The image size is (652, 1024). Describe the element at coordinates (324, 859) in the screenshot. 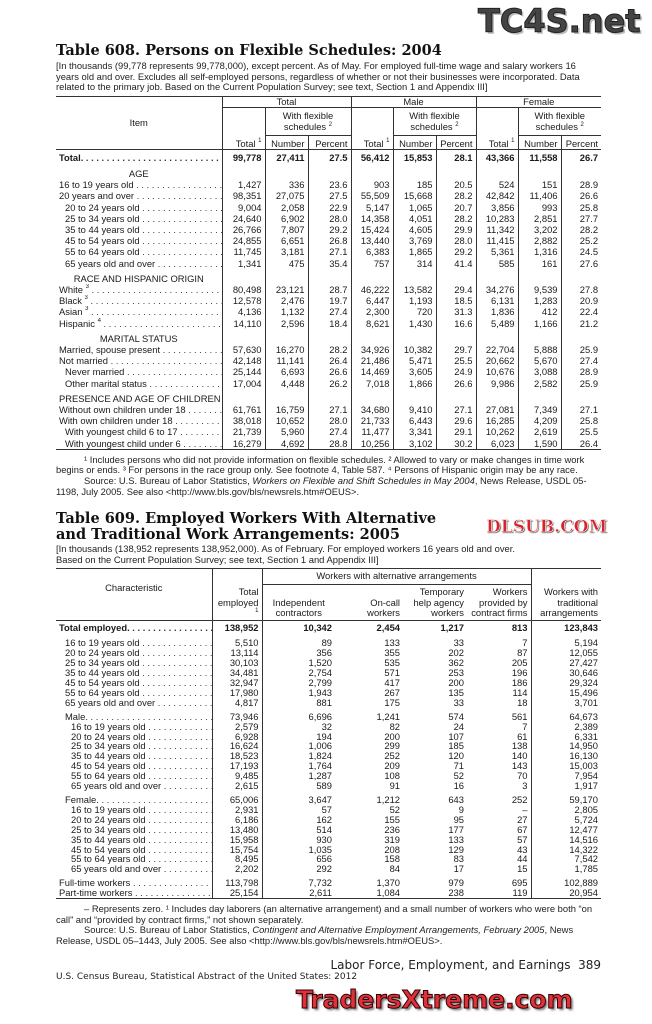

I see `value-cell: 656` at that location.